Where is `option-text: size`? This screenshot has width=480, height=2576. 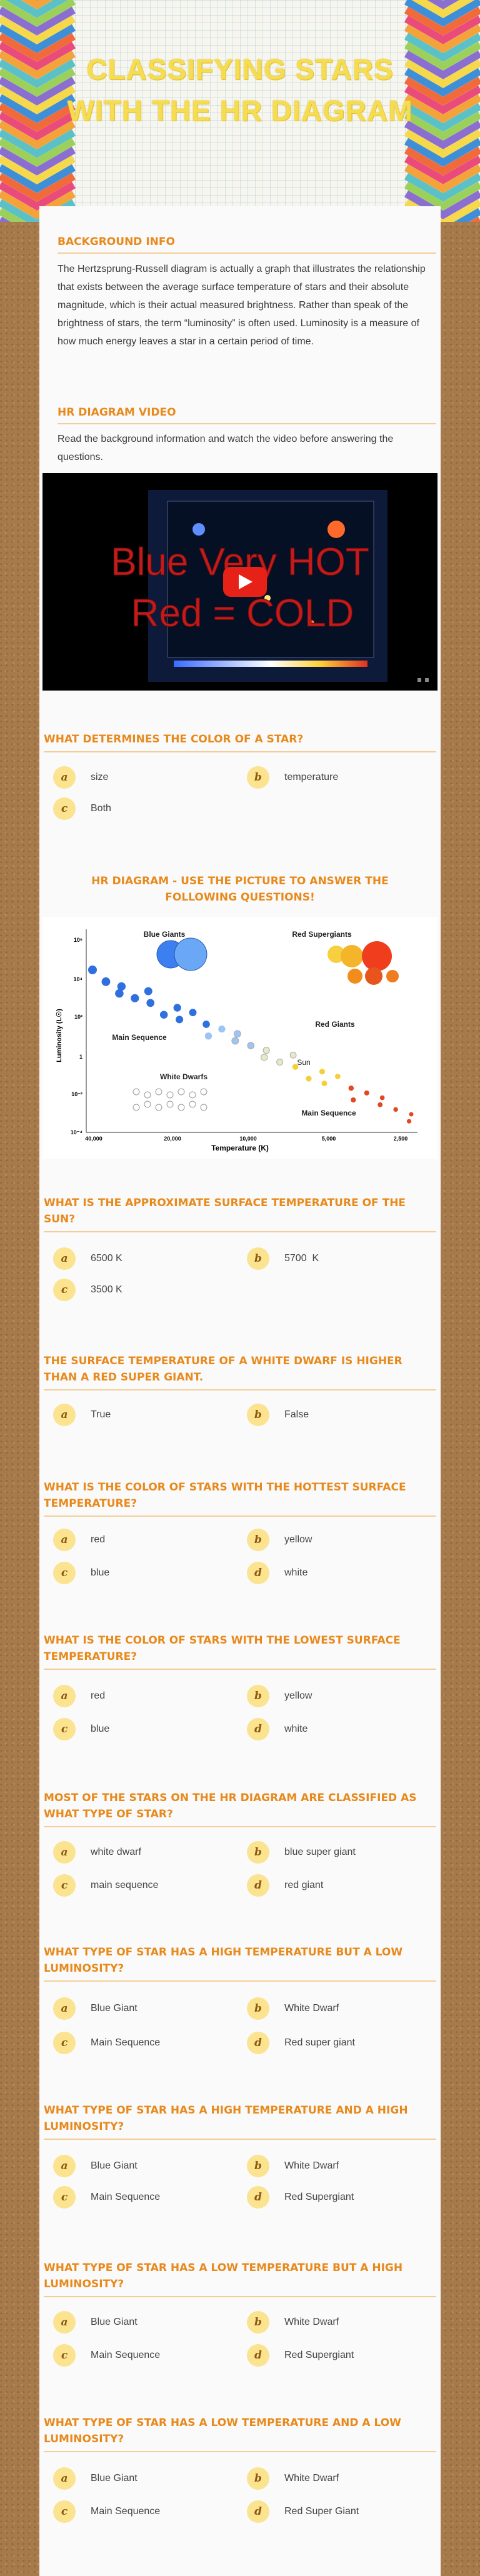
option-text: size is located at coordinates (100, 777).